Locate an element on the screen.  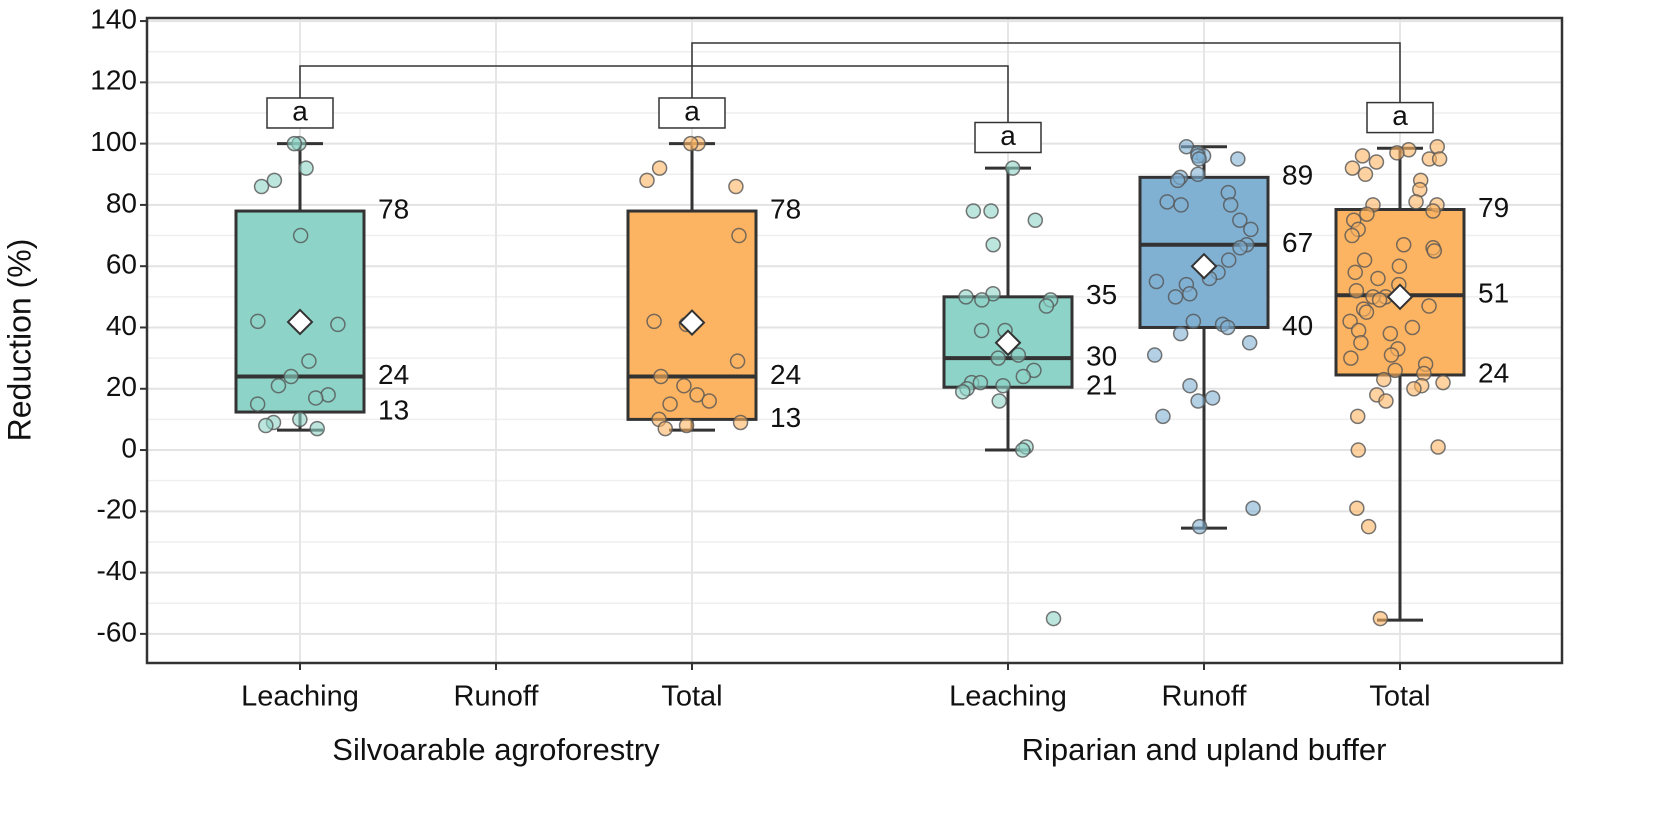
y-tick-label: 140 is located at coordinates (113, 18).